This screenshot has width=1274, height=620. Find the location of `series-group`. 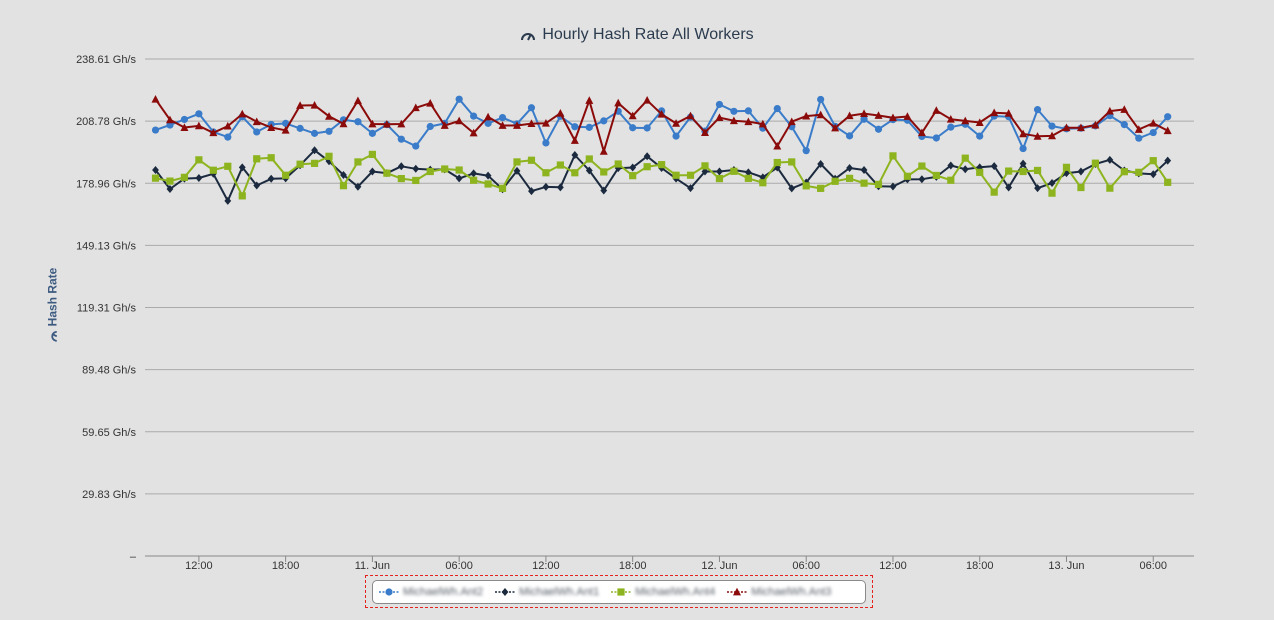

series-group is located at coordinates (661, 150).